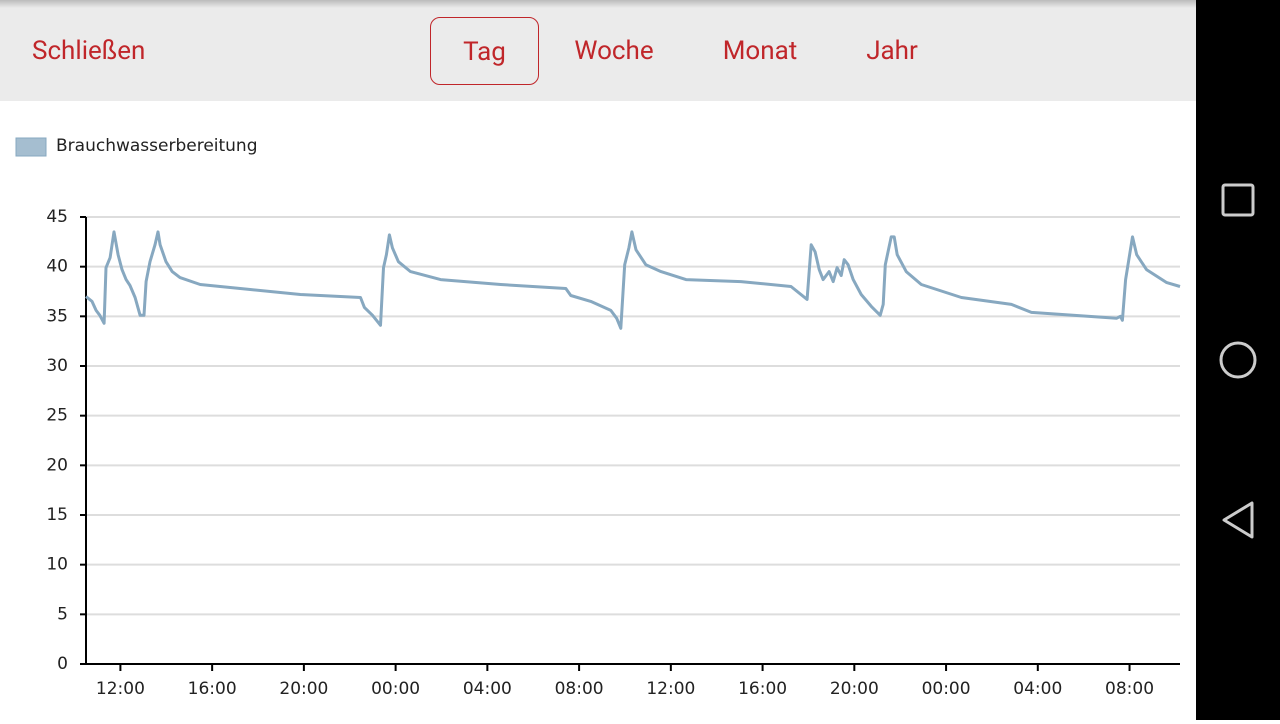  What do you see at coordinates (57, 565) in the screenshot?
I see `y-tick-label: 10` at bounding box center [57, 565].